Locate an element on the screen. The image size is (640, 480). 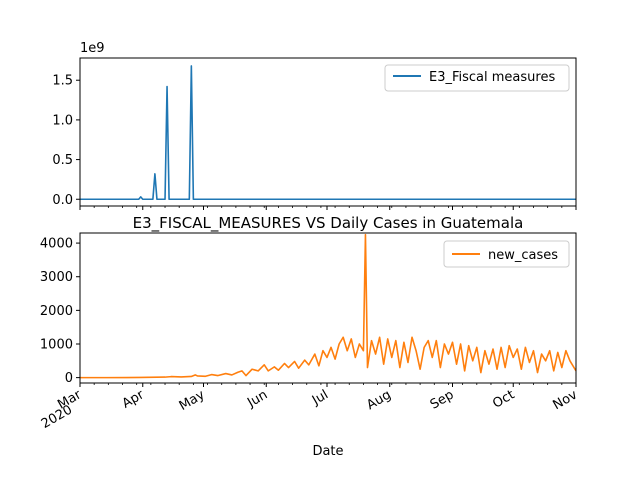
bottom-y-tick-label: 3000 is located at coordinates (56, 277).